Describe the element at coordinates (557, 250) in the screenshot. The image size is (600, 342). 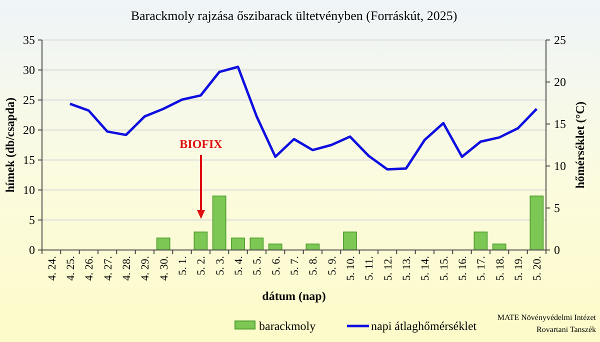
I see `y2-tick-label: 0` at that location.